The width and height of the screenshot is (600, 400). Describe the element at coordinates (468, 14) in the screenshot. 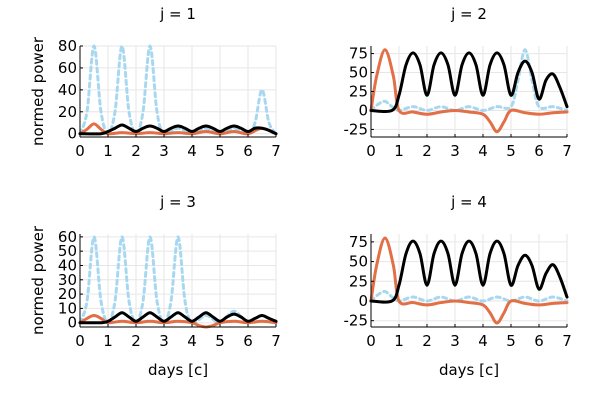

I see `panel-2-title: j = 2` at that location.